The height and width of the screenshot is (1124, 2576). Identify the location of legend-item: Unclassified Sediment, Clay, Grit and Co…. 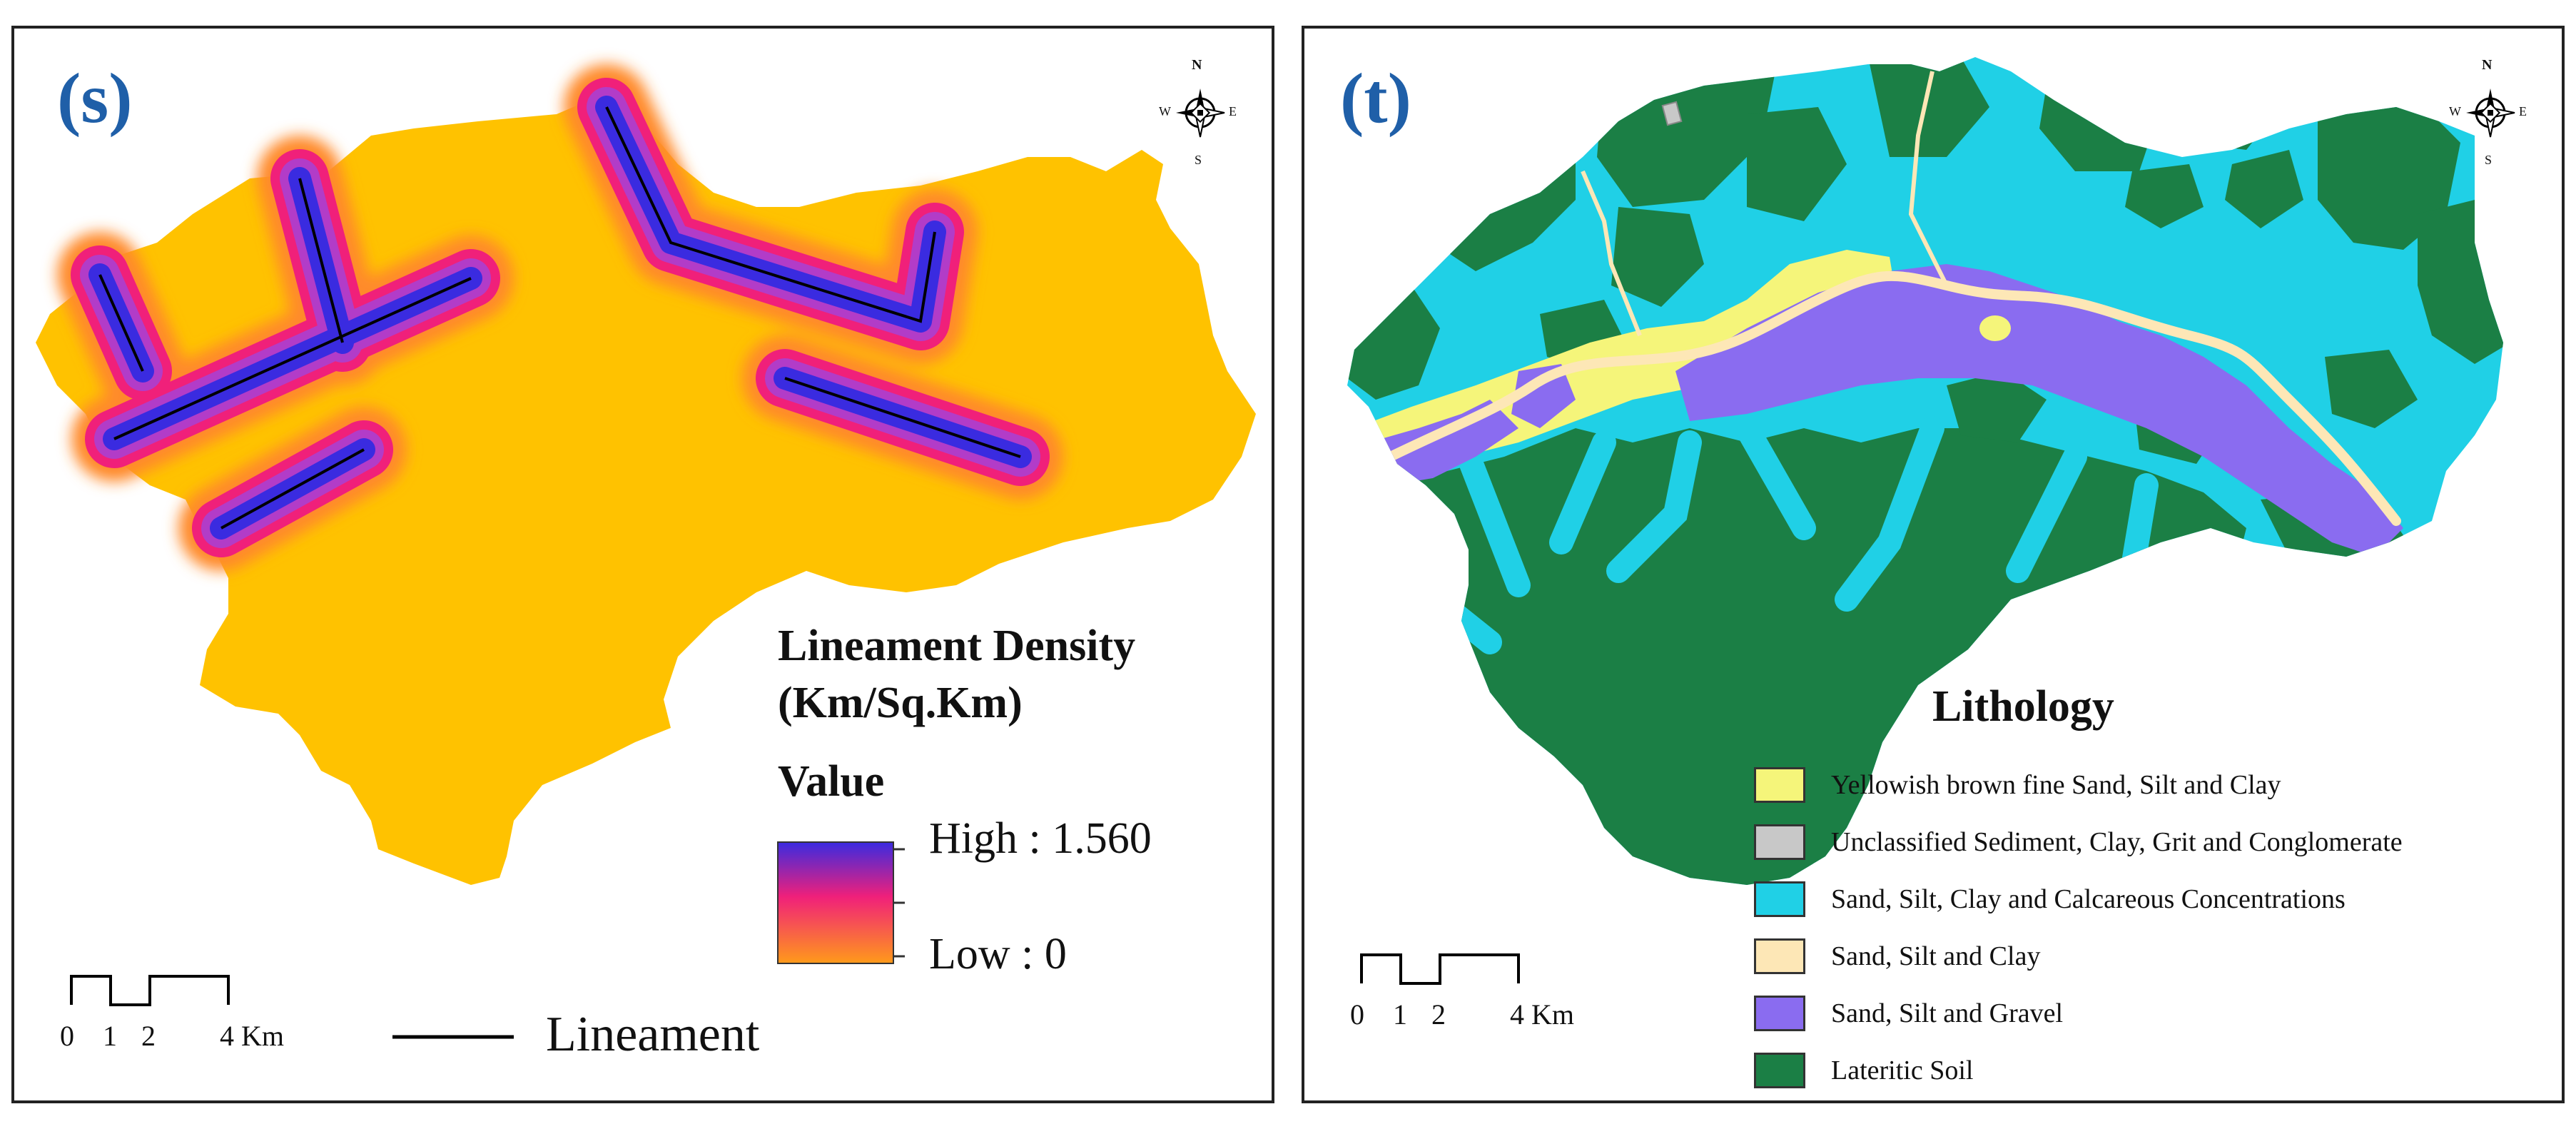
(2078, 842).